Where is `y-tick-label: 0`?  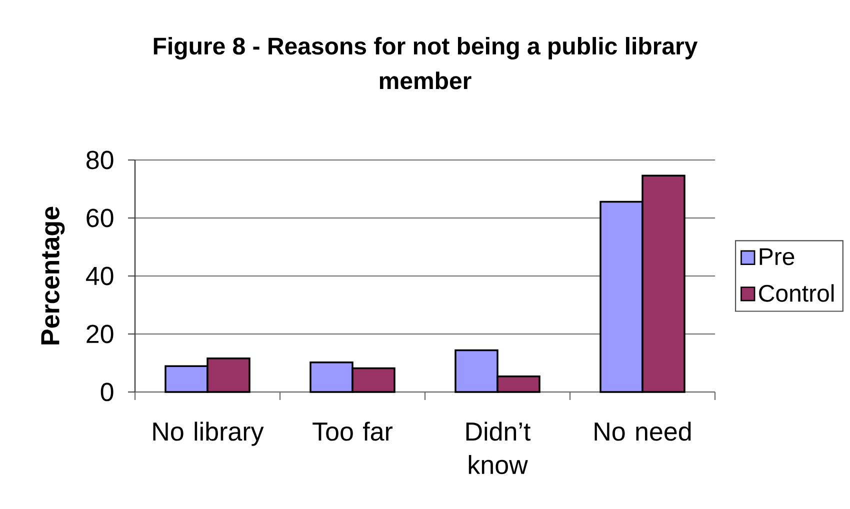
y-tick-label: 0 is located at coordinates (107, 392).